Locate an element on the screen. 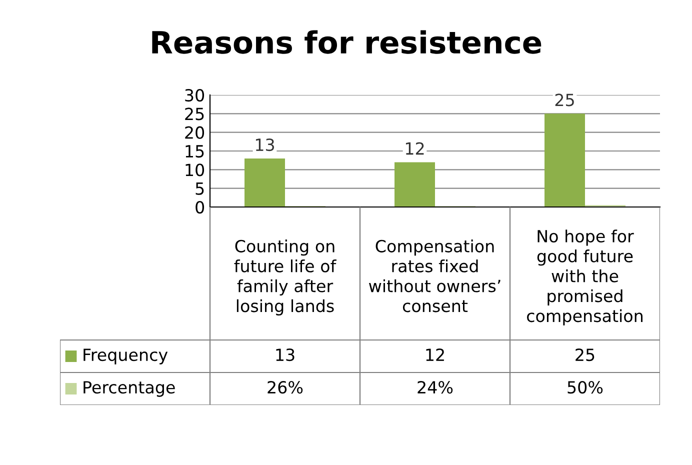 The width and height of the screenshot is (692, 465). x-tick-label: Compensation rates fixed without owners’ consent is located at coordinates (434, 276).